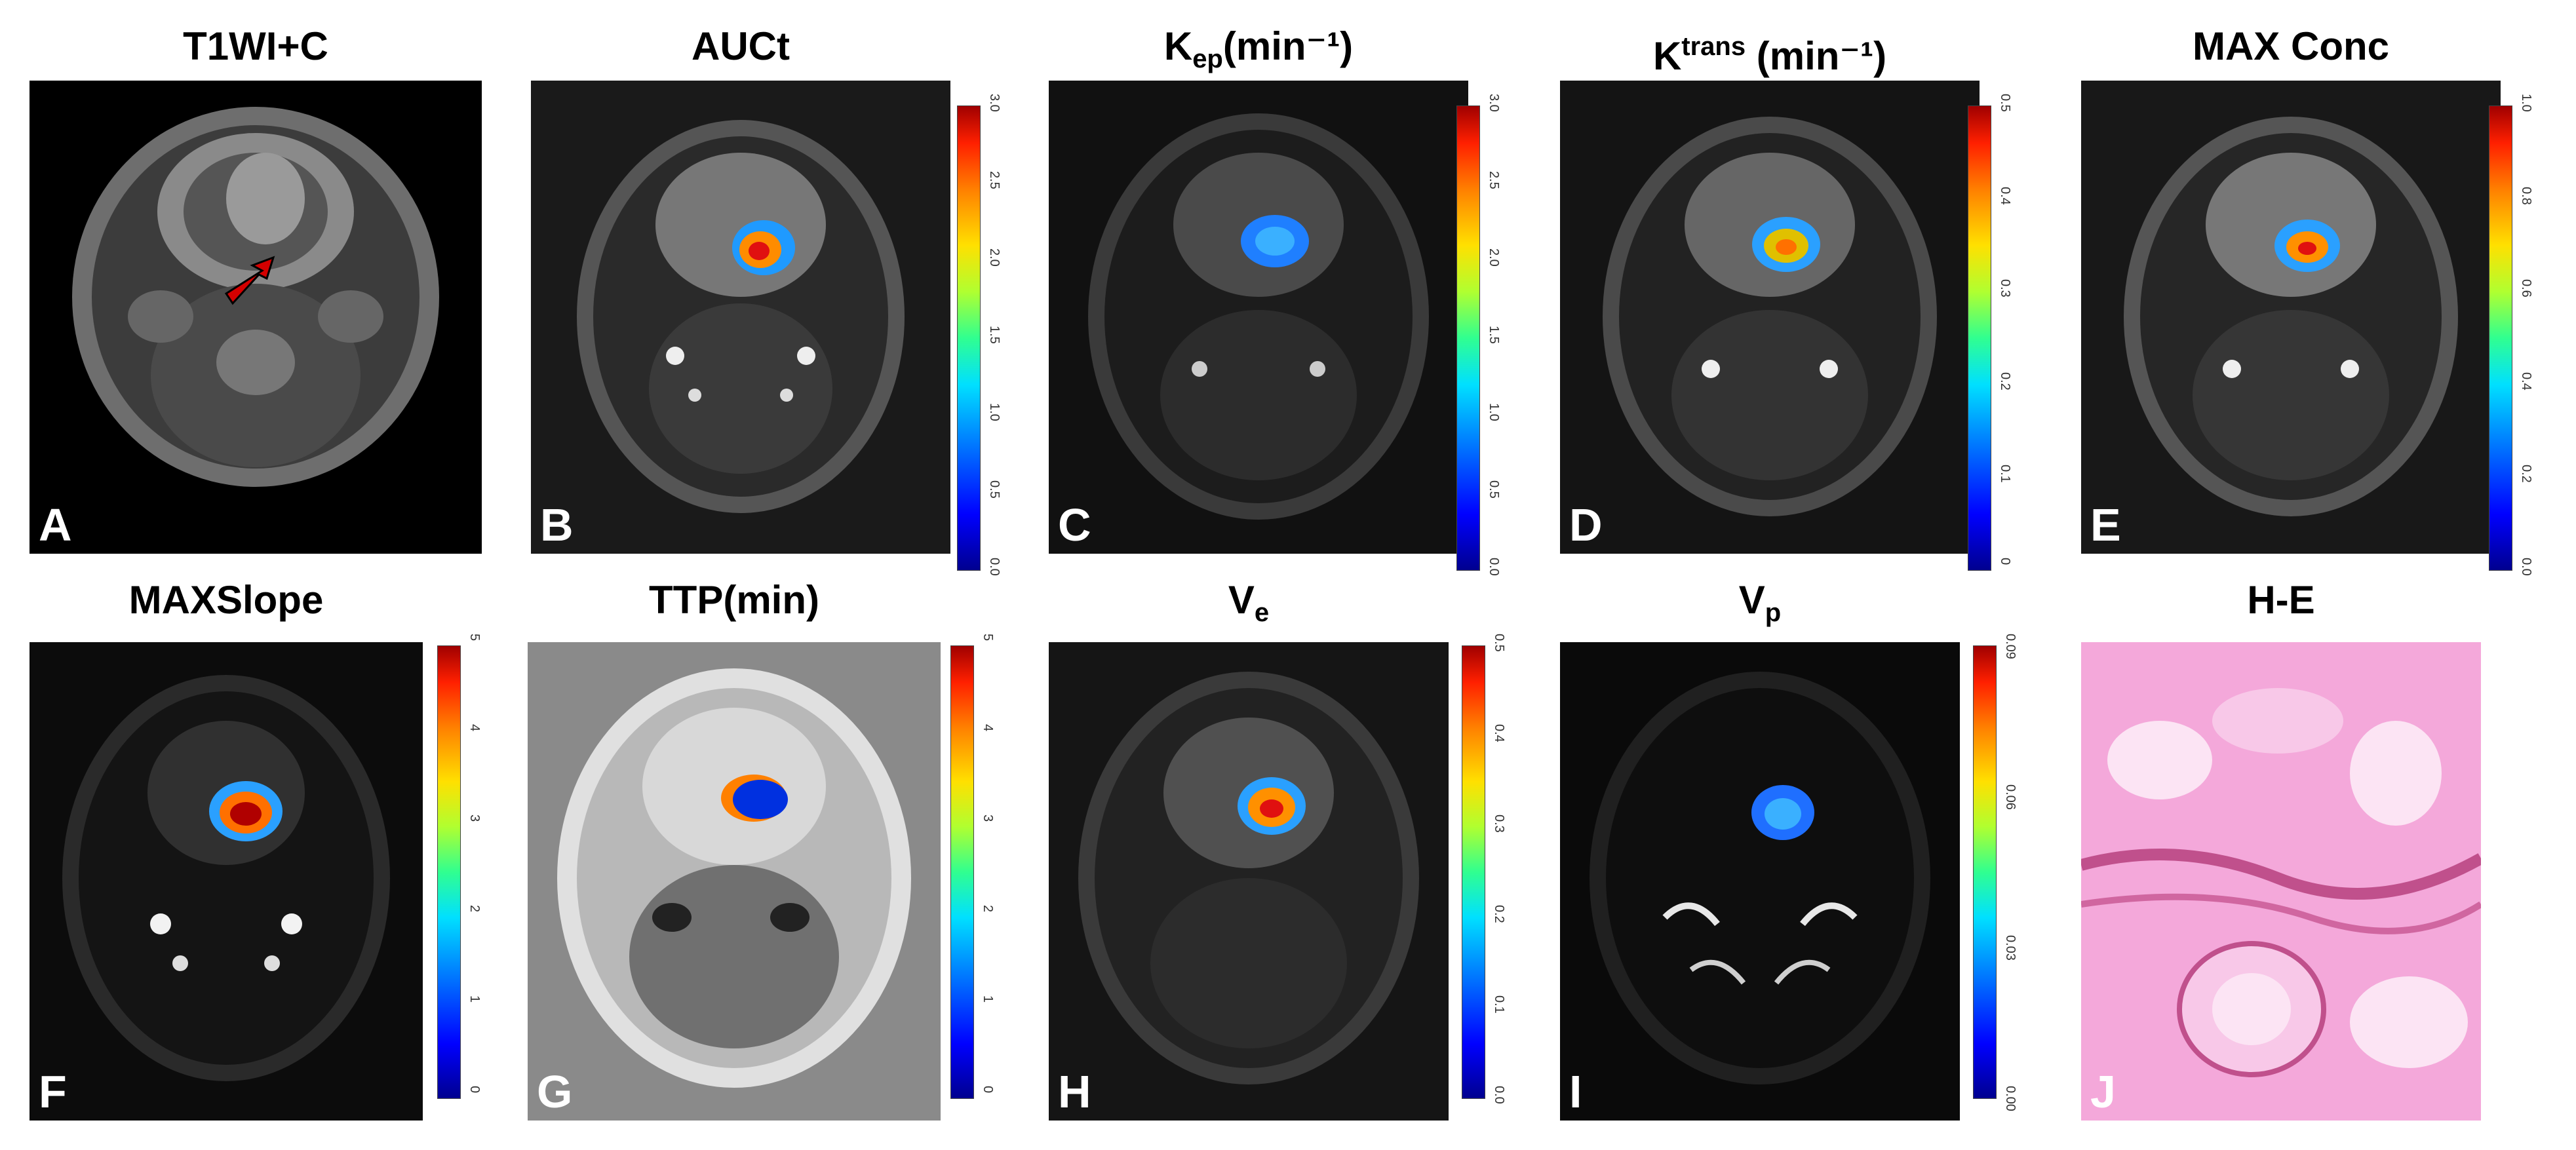  Describe the element at coordinates (1760, 603) in the screenshot. I see `panel-title: Vp` at that location.